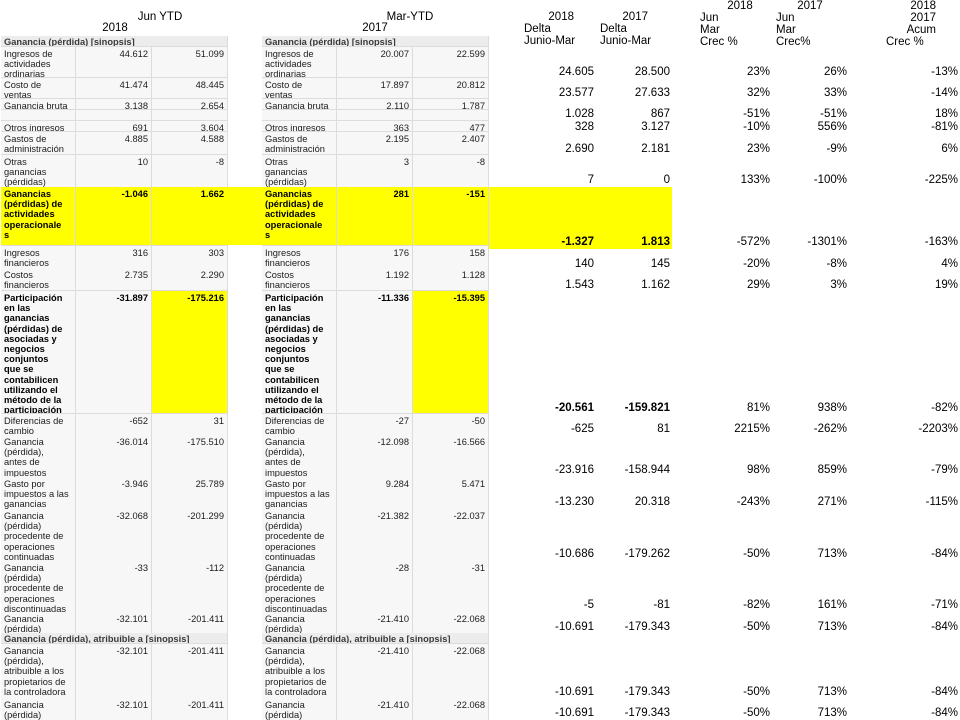  Describe the element at coordinates (832, 627) in the screenshot. I see `crec-jun-mar-2017: 713%` at that location.